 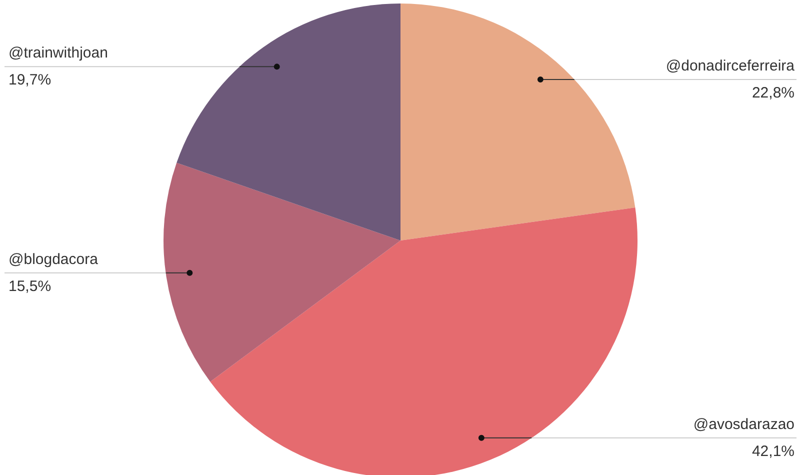 I want to click on slice-label: @blogdacora, so click(x=53, y=259).